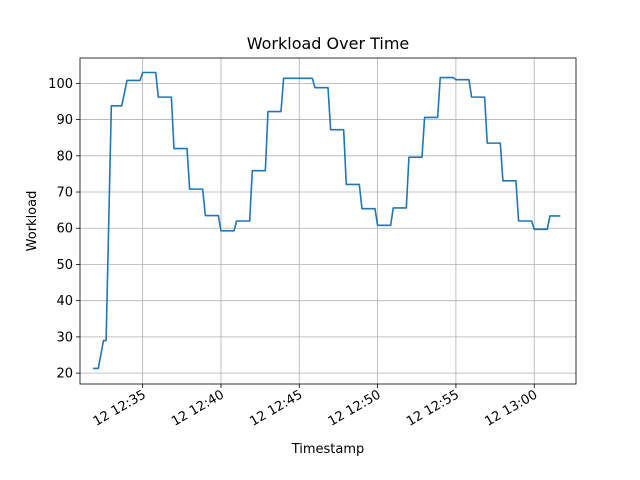 The width and height of the screenshot is (640, 480). I want to click on y-tick-label: 50, so click(64, 265).